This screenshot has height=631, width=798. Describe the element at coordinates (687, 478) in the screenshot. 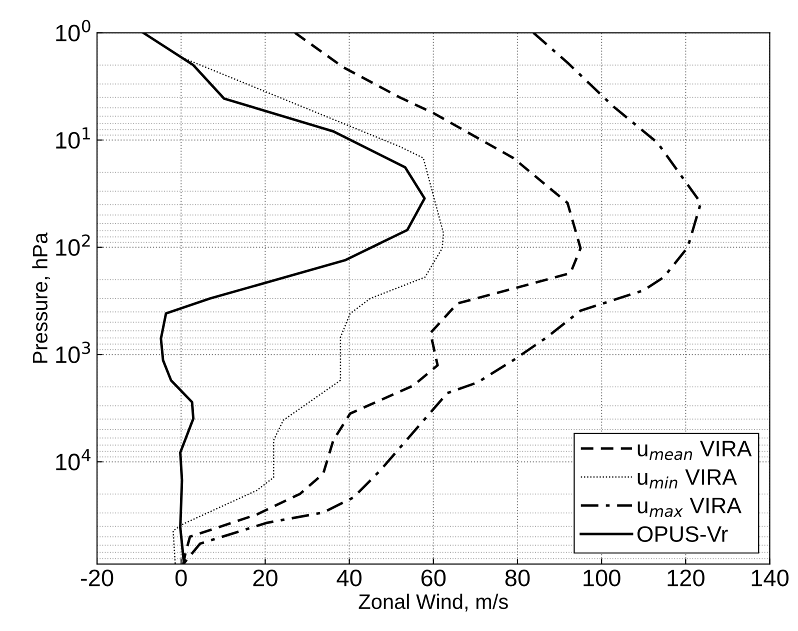

I see `legend-label: u$_{min}$ VIRA` at that location.